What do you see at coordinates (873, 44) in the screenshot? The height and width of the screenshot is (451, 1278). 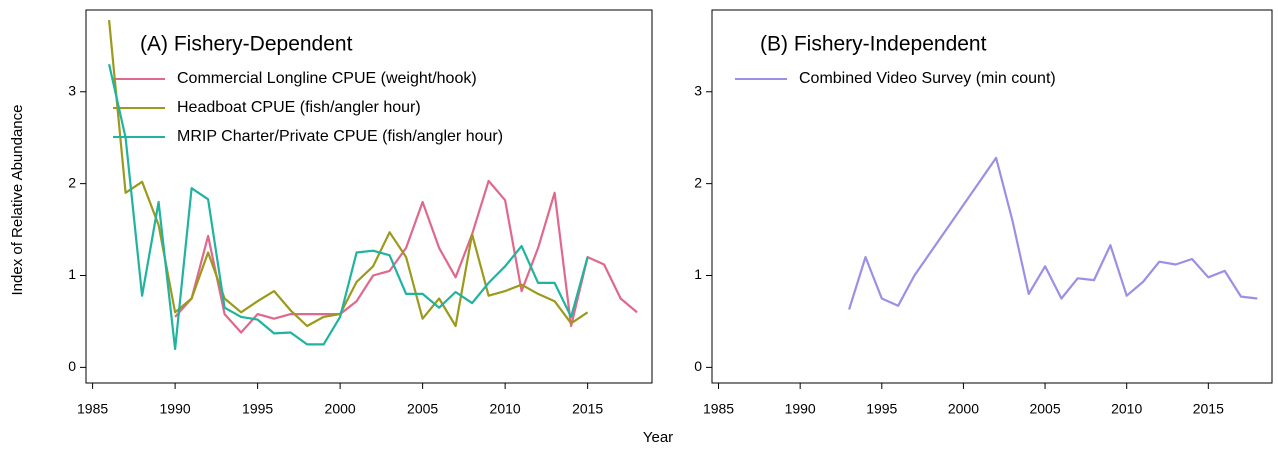 I see `panel-title: (B) Fishery-Independent` at bounding box center [873, 44].